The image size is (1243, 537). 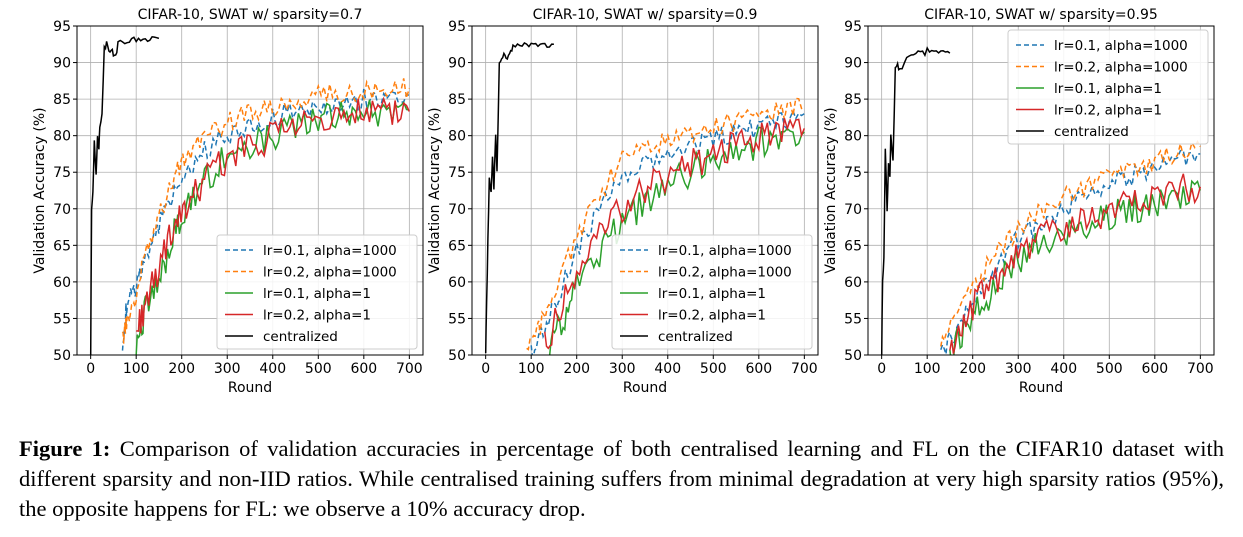 What do you see at coordinates (853, 137) in the screenshot?
I see `y-tick-label: 80` at bounding box center [853, 137].